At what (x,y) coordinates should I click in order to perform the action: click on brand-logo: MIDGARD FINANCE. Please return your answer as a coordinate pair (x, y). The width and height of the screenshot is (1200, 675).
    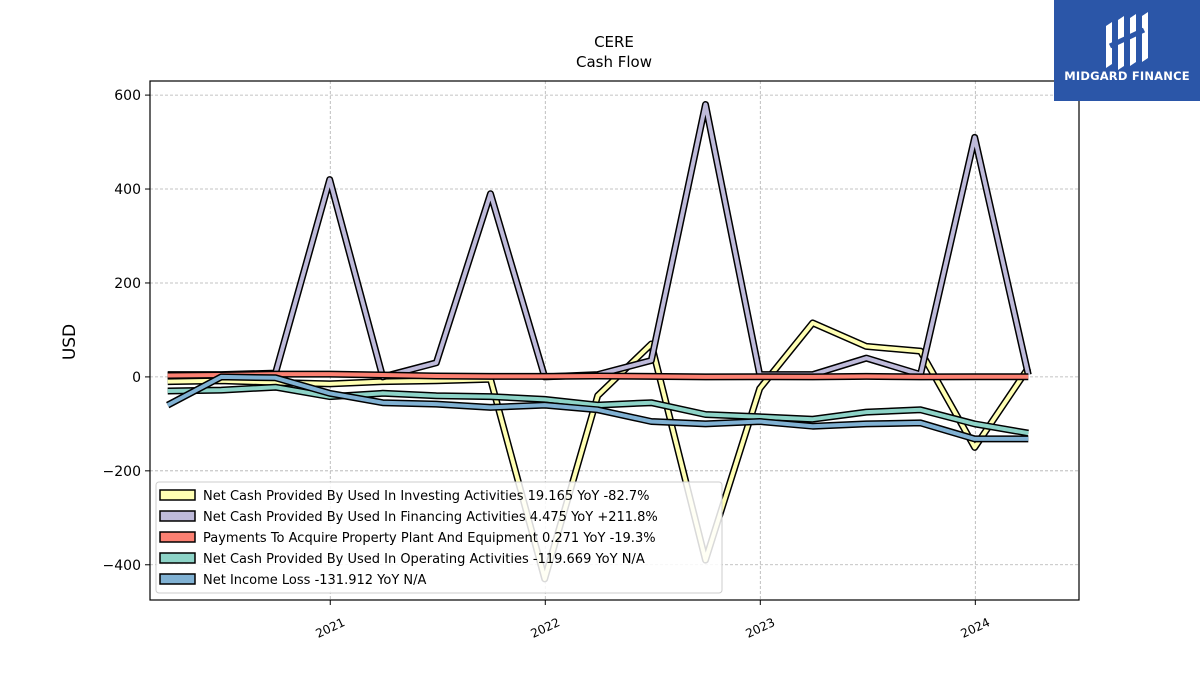
    Looking at the image, I should click on (1127, 50).